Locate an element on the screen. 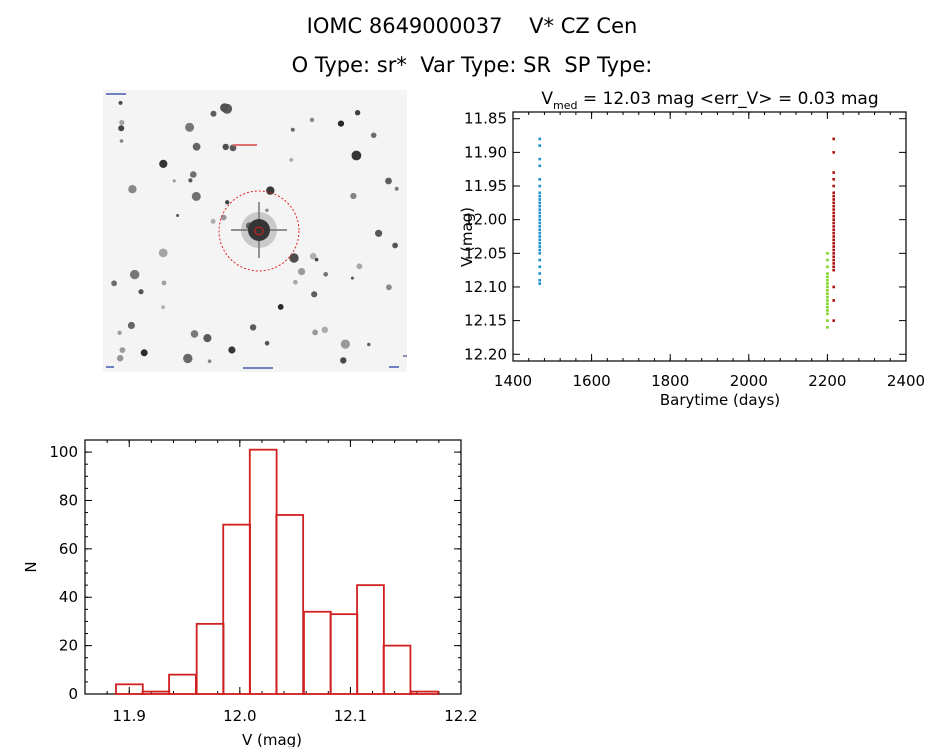  y-tick-label: 12.20 is located at coordinates (485, 354).